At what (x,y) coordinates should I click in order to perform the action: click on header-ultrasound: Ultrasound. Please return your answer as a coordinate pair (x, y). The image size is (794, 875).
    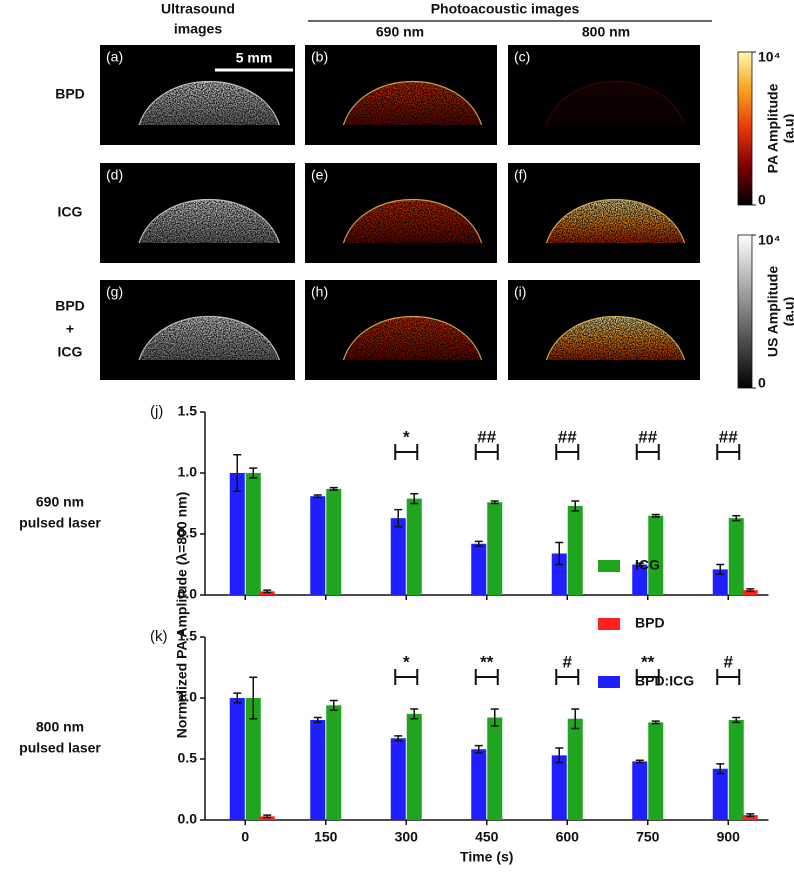
    Looking at the image, I should click on (198, 9).